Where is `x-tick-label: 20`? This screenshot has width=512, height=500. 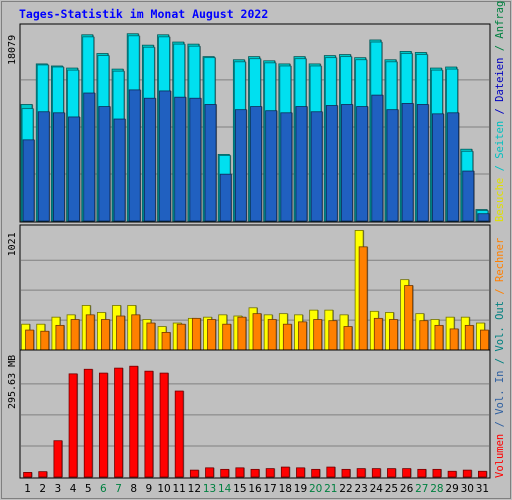 x-tick-label: 20 is located at coordinates (315, 489).